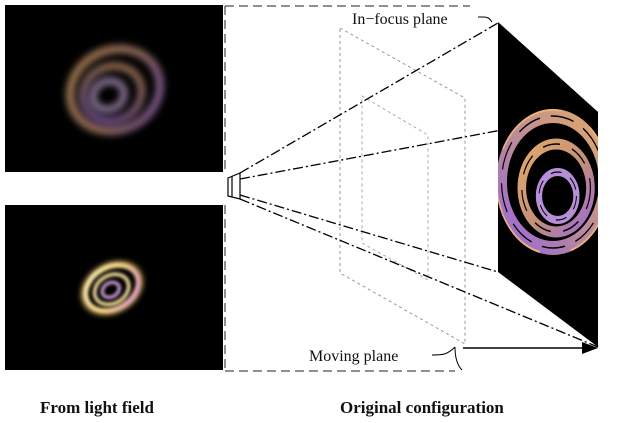 The width and height of the screenshot is (623, 423). I want to click on in-focus-plane-label-group: In−focus plane, so click(422, 19).